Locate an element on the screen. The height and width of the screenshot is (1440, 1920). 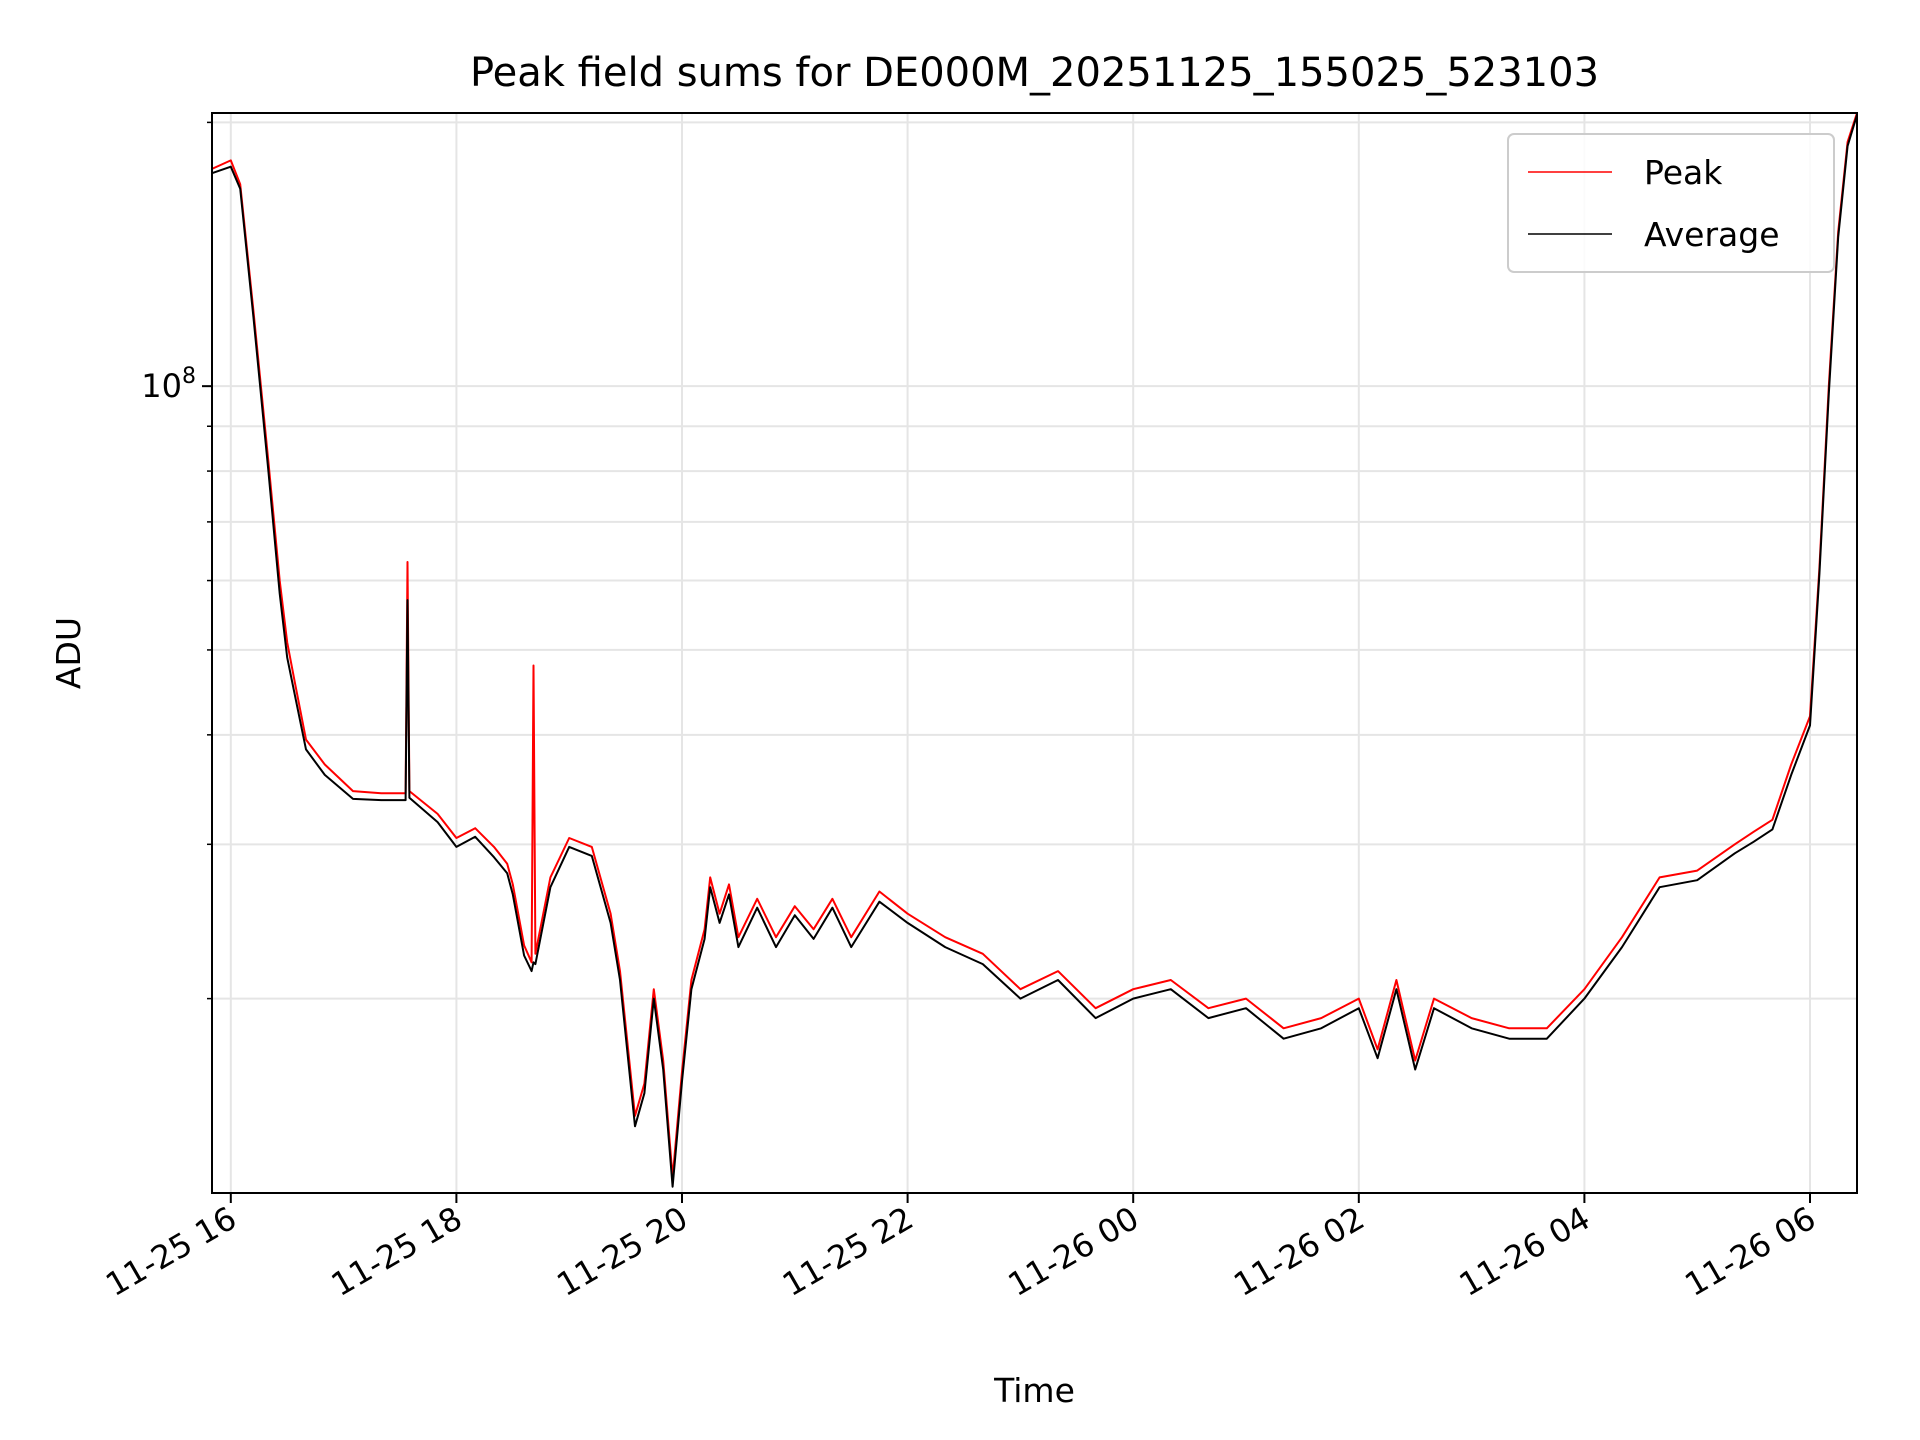
legend-box is located at coordinates (1671, 203).